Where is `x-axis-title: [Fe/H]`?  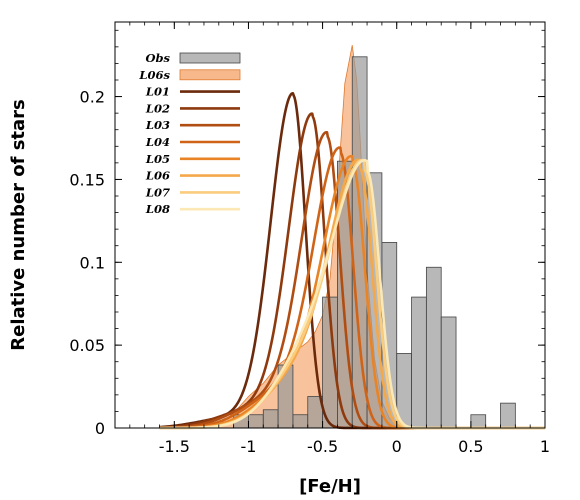
x-axis-title: [Fe/H] is located at coordinates (330, 486).